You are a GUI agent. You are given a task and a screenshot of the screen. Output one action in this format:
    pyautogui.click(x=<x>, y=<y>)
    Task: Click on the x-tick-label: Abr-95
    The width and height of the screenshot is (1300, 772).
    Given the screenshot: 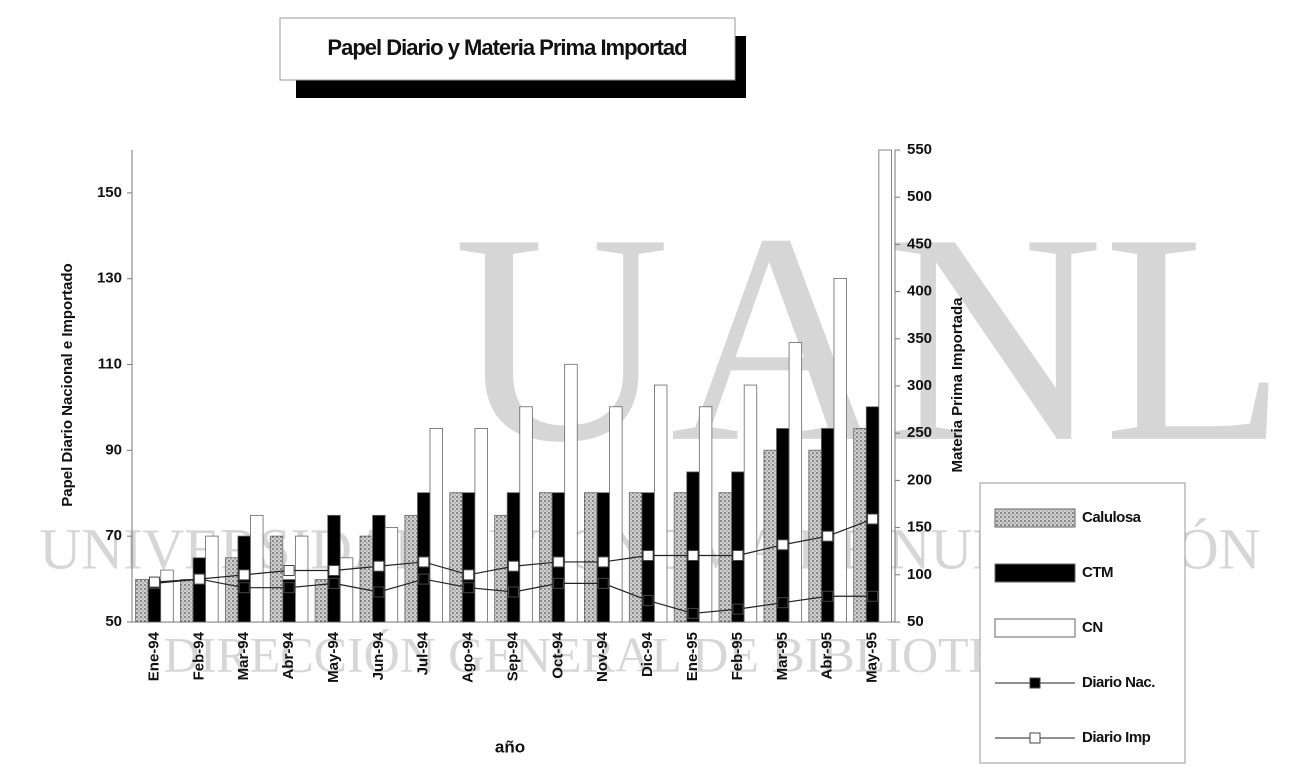 What is the action you would take?
    pyautogui.click(x=827, y=656)
    